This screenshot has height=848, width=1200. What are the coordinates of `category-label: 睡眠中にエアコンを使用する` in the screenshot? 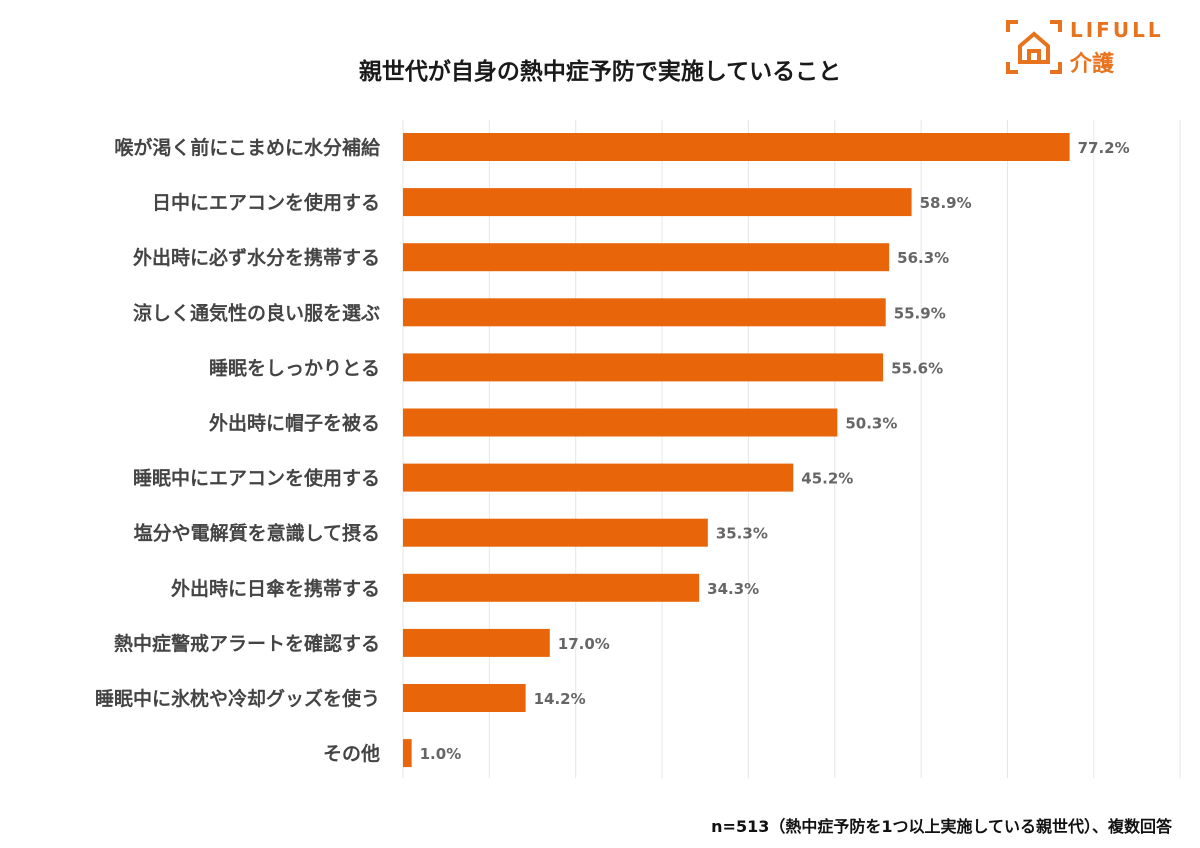 It's located at (256, 478).